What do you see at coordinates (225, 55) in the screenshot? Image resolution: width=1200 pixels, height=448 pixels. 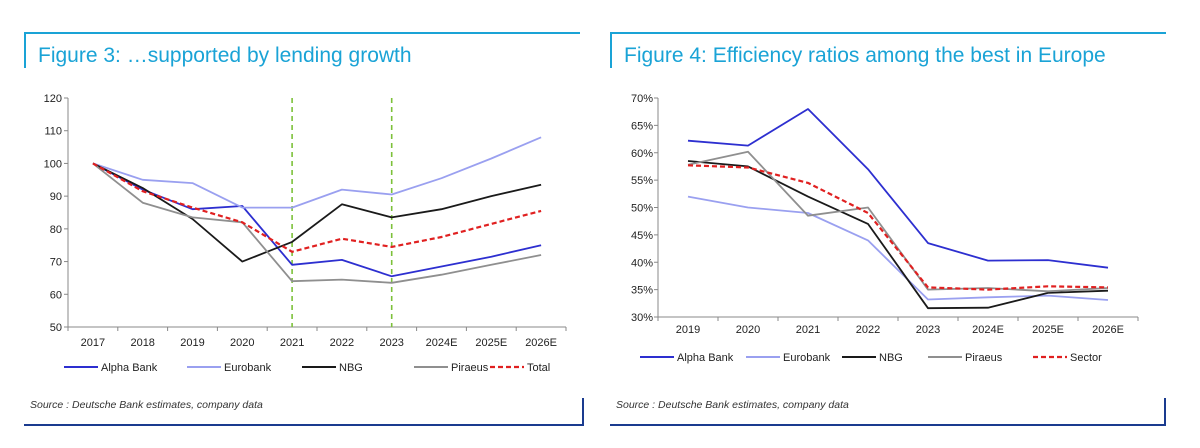 I see `figure3-title: Figure 3: …supported by lending growth` at bounding box center [225, 55].